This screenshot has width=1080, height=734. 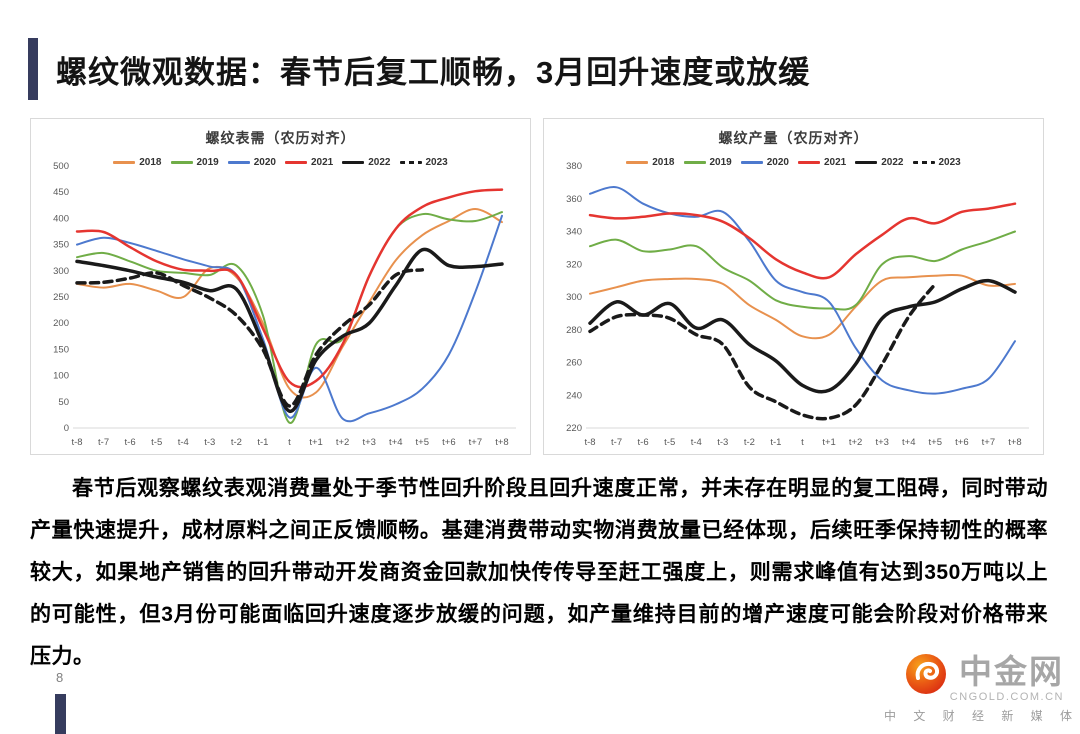 I want to click on watermark-tagline: 中 文 财 经 新 媒 体, so click(x=982, y=716).